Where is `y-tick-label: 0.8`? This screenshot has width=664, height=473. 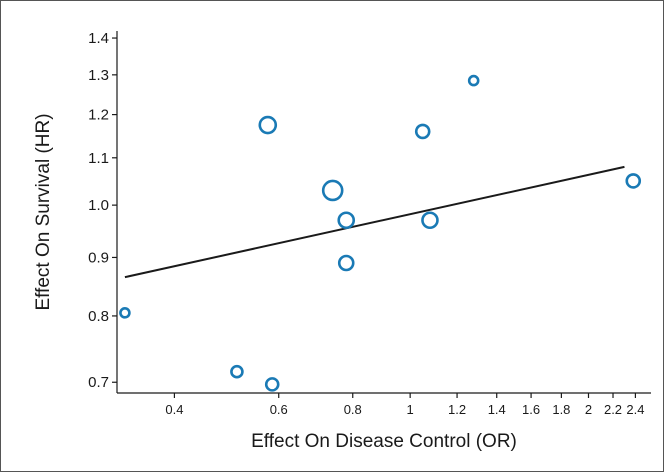
y-tick-label: 0.8 is located at coordinates (98, 316).